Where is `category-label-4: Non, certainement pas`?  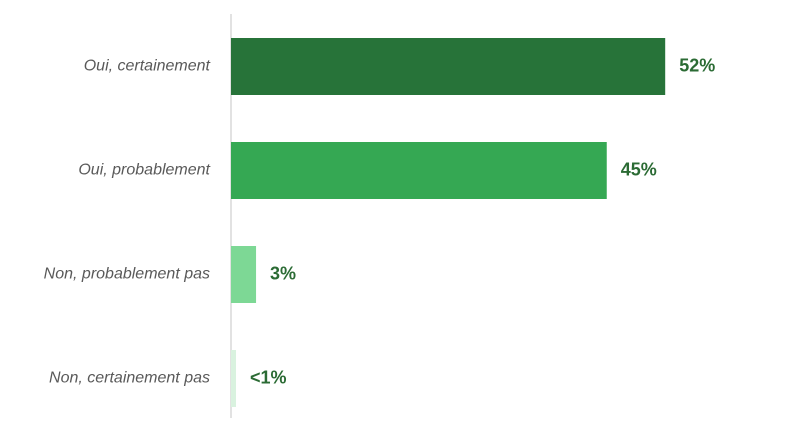 category-label-4: Non, certainement pas is located at coordinates (129, 378).